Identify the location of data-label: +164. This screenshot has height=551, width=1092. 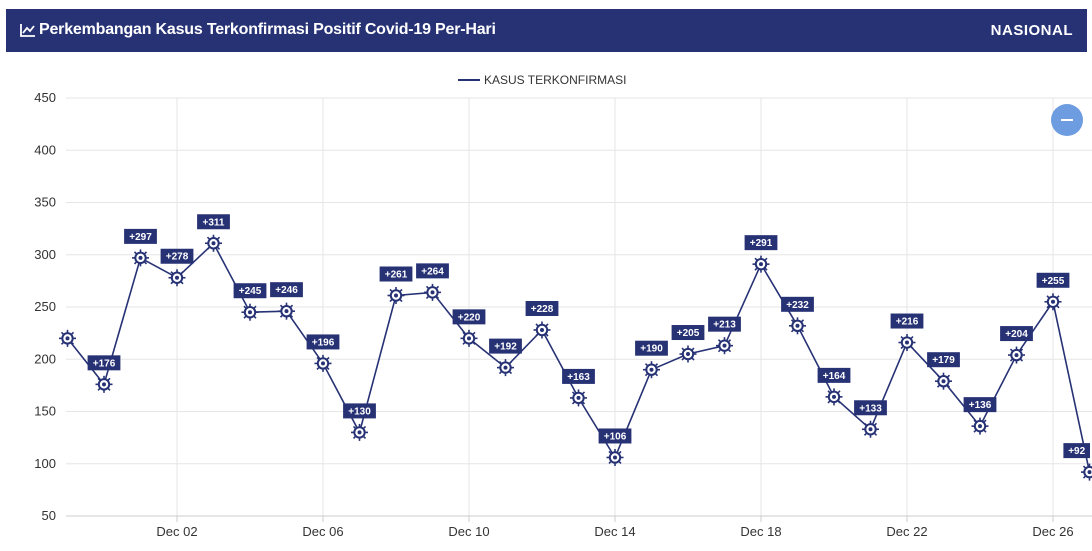
(834, 376).